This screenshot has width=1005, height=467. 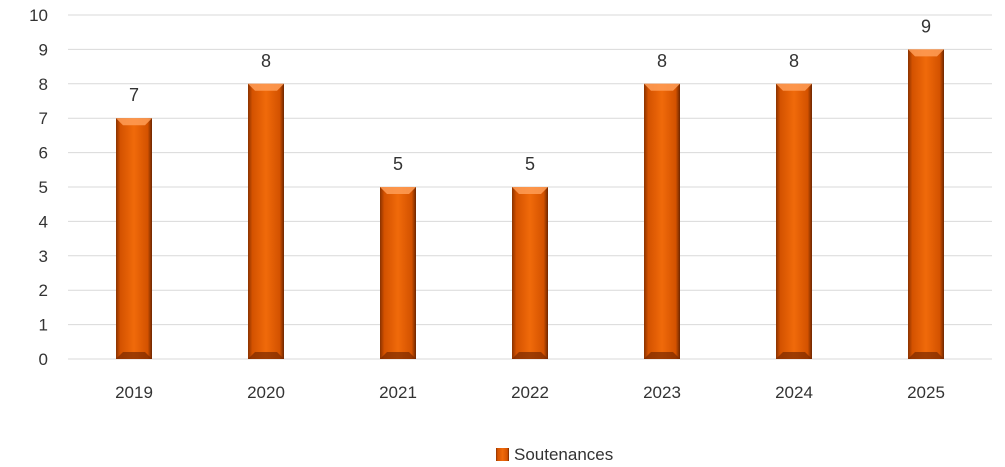 I want to click on y-tick-label: 4, so click(x=43, y=221).